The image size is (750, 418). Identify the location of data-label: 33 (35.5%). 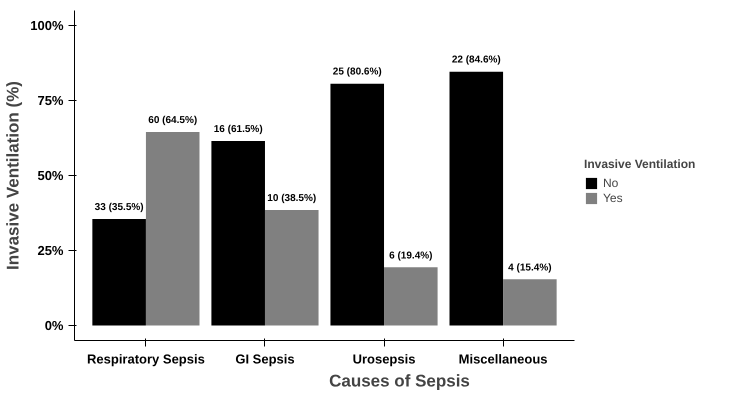
(119, 207).